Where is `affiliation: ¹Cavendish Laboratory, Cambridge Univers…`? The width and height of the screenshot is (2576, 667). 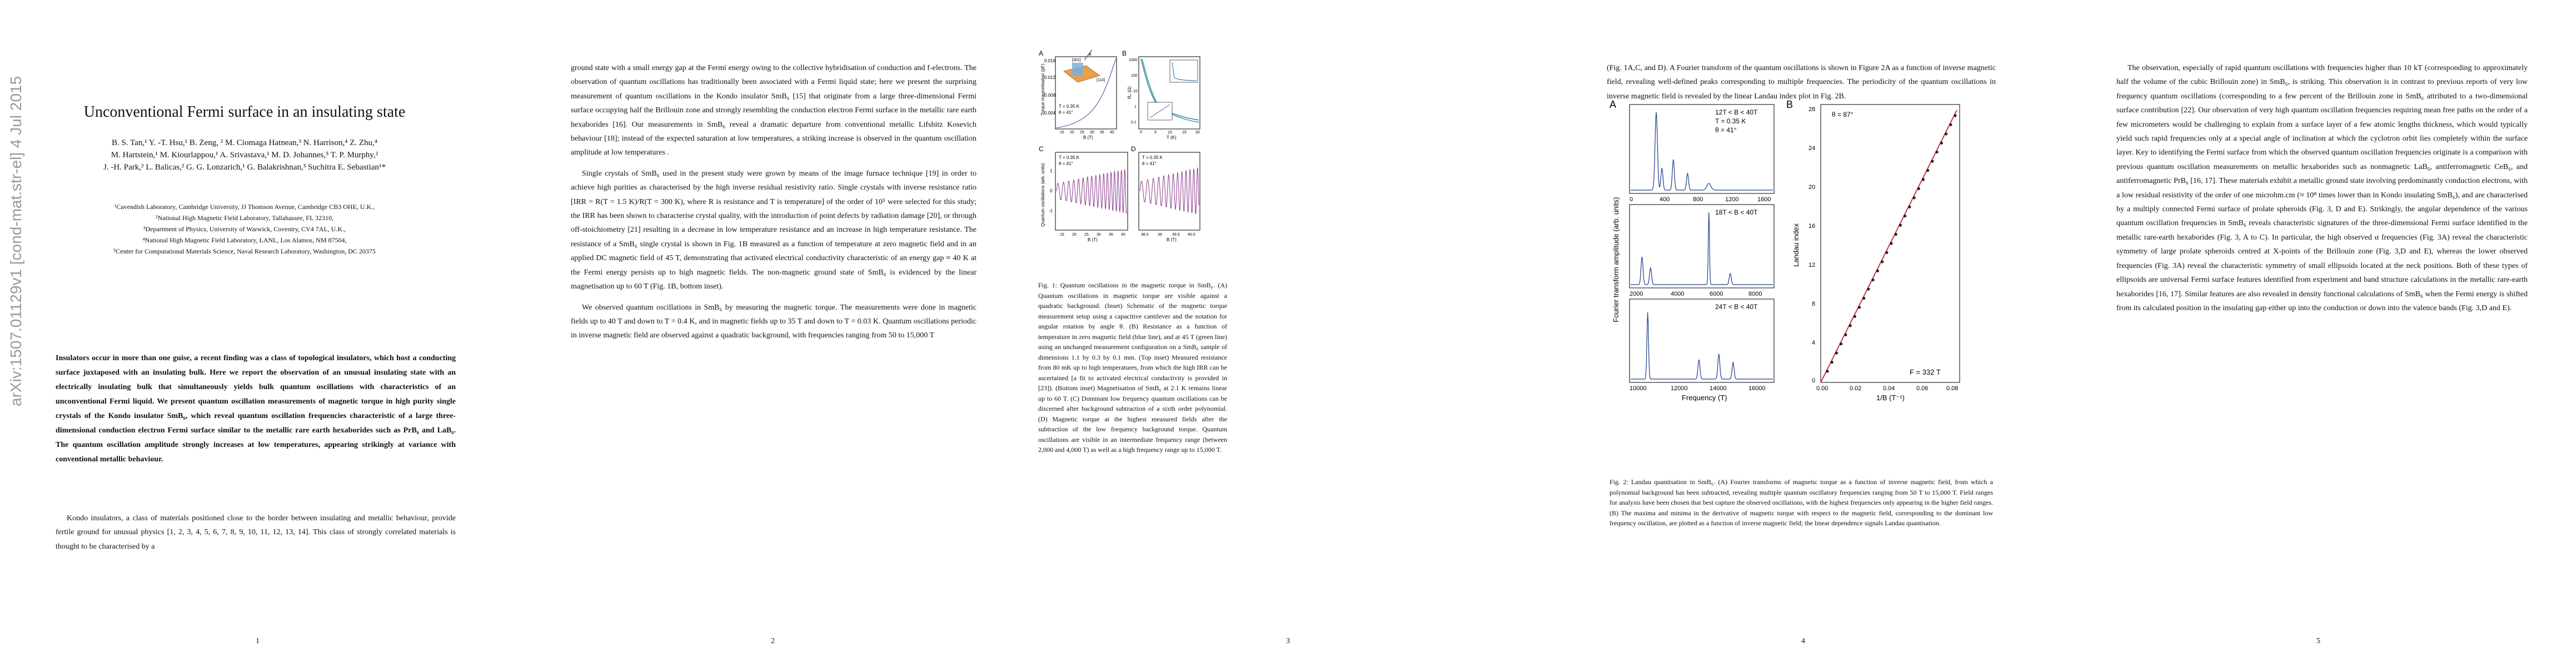 affiliation: ¹Cavendish Laboratory, Cambridge Univers… is located at coordinates (244, 207).